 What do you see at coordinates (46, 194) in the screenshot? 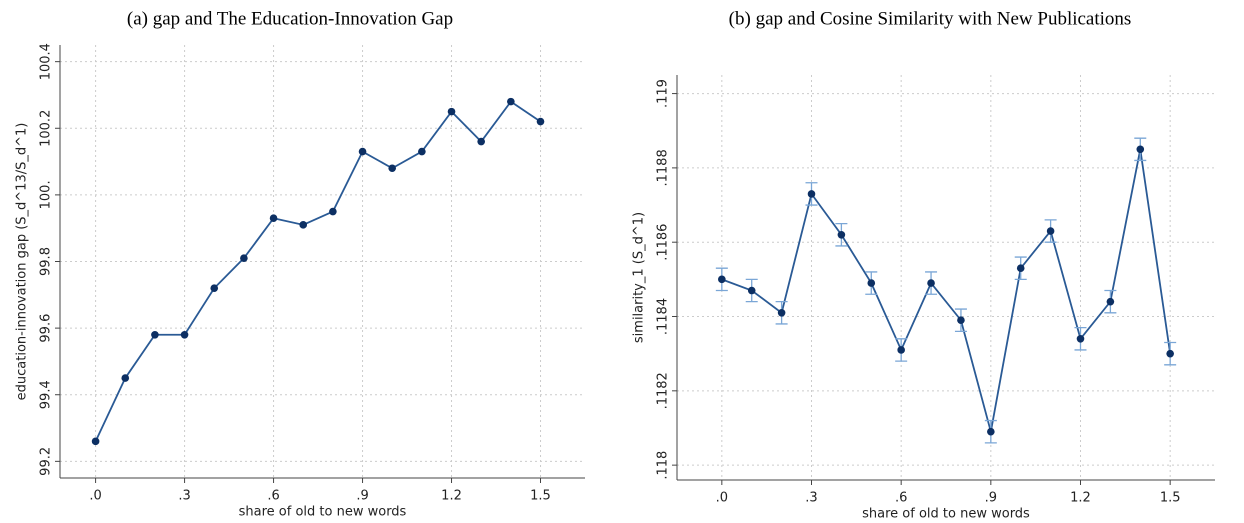
I see `y-tick-label: 100.` at bounding box center [46, 194].